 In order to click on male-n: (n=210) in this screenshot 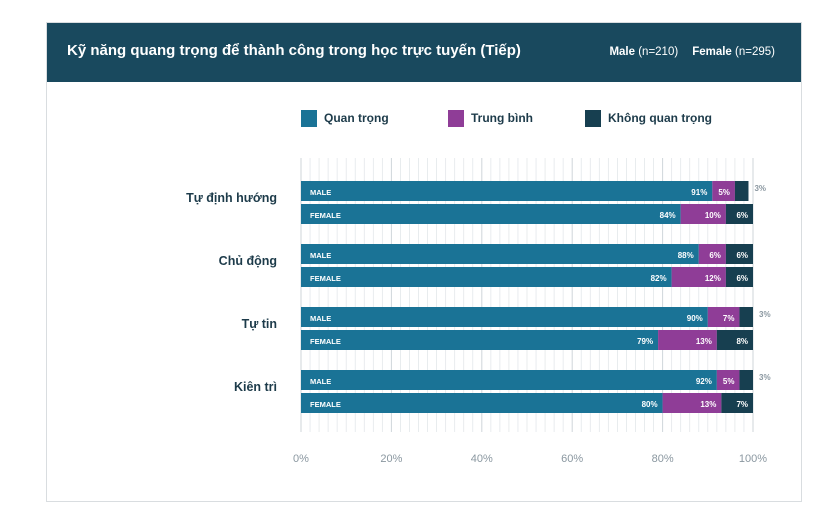, I will do `click(658, 52)`.